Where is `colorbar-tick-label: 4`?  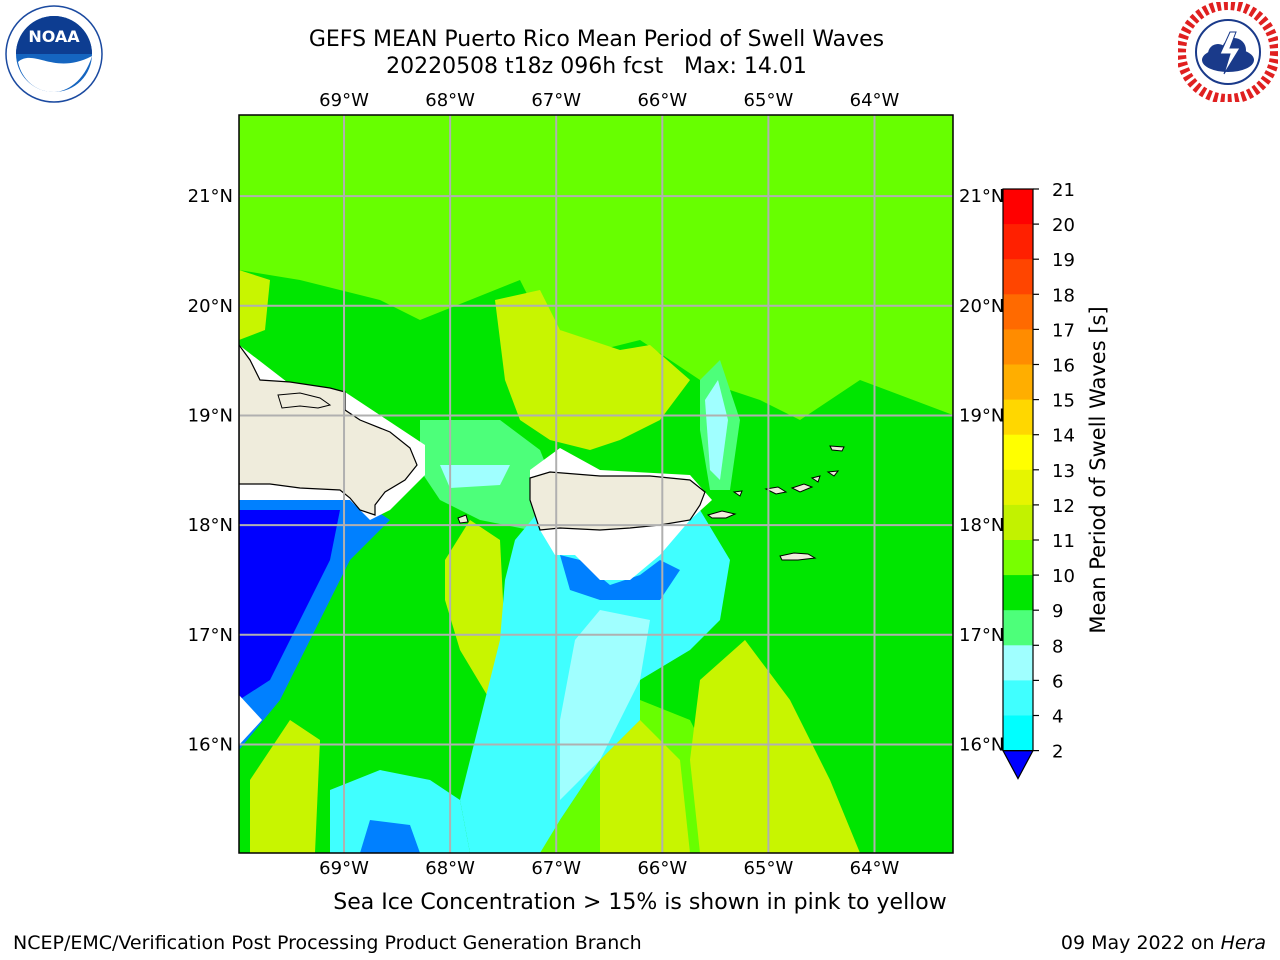
colorbar-tick-label: 4 is located at coordinates (1057, 717).